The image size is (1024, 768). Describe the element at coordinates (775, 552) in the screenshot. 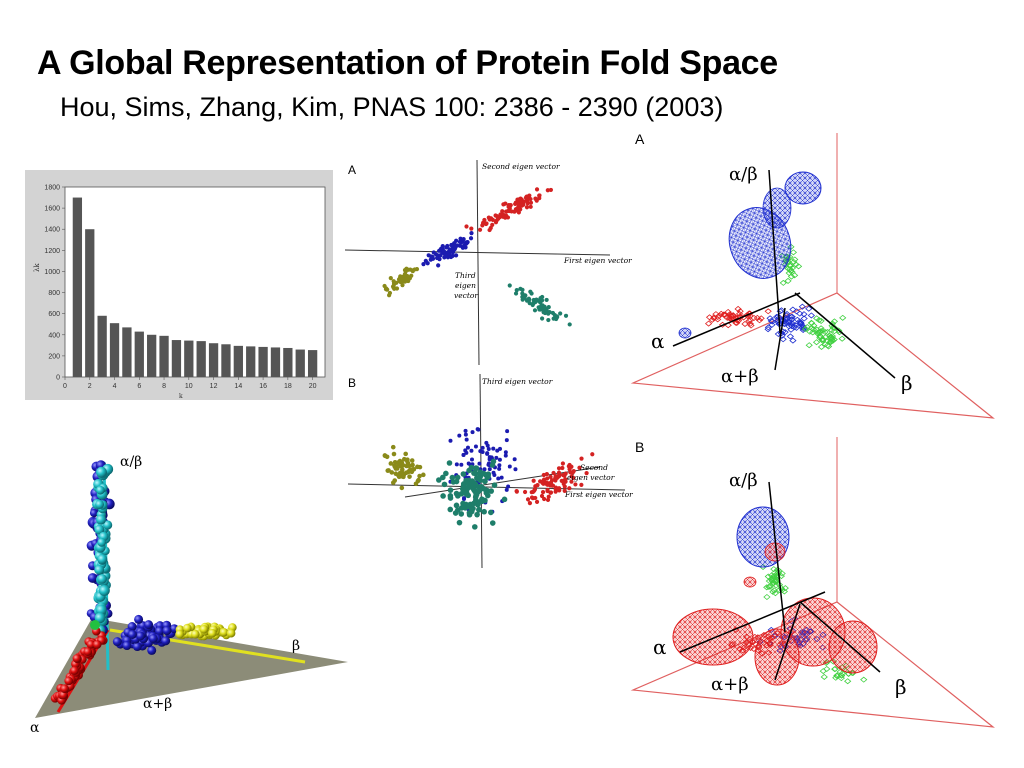

I see `iso-b-red-blob-upper` at that location.